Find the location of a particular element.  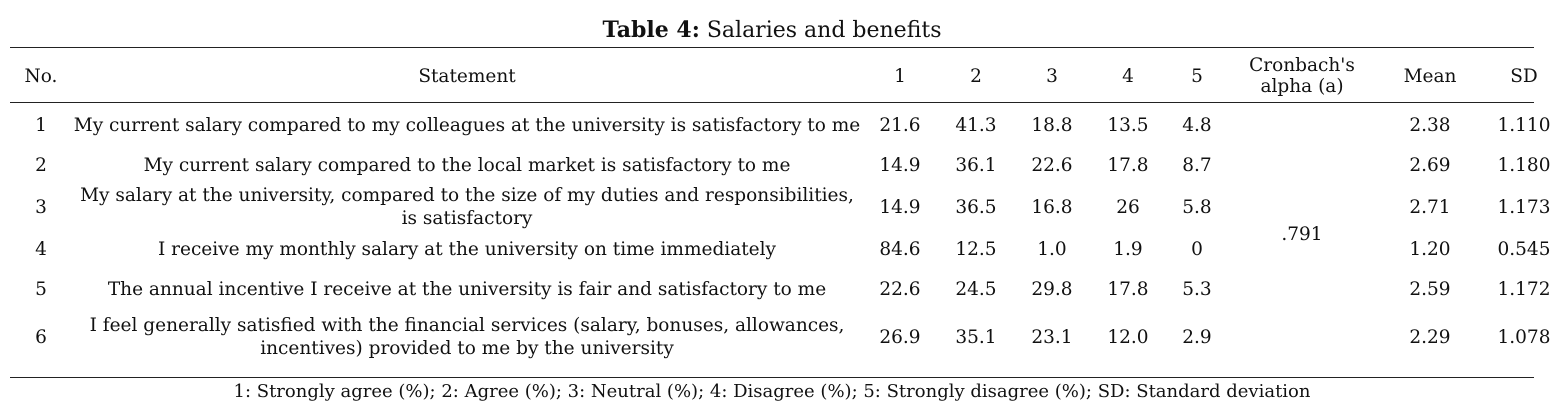

row-col-1: 26.9 is located at coordinates (900, 337).